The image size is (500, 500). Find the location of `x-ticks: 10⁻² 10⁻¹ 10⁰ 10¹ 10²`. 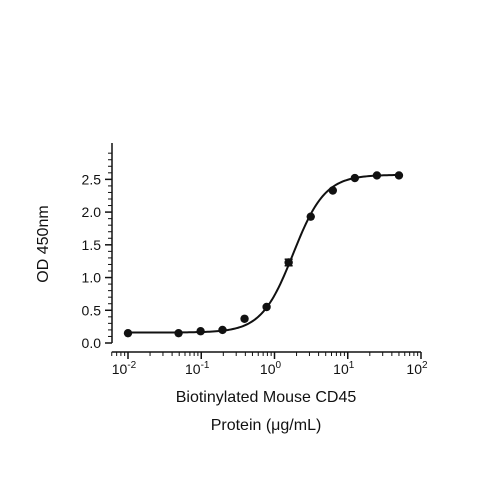

x-ticks: 10⁻² 10⁻¹ 10⁰ 10¹ 10² is located at coordinates (269, 364).